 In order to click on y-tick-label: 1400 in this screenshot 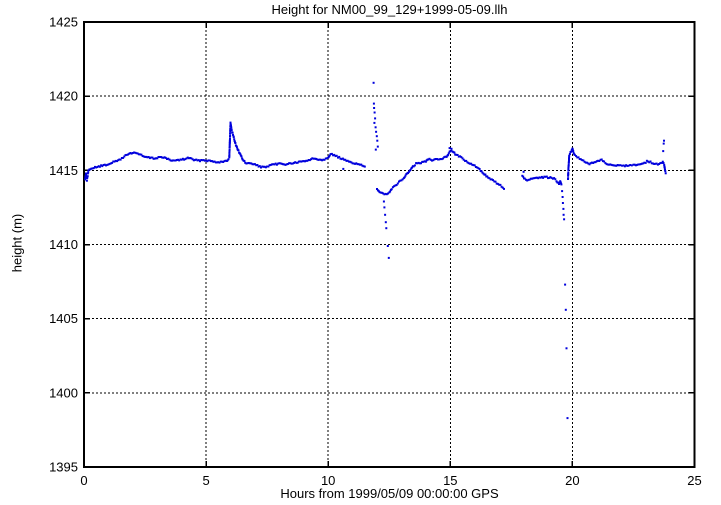, I will do `click(63, 392)`.